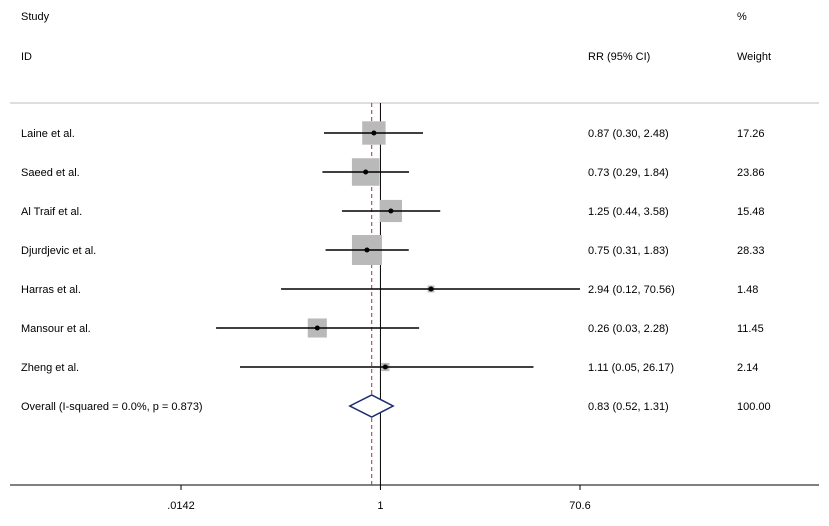  Describe the element at coordinates (751, 134) in the screenshot. I see `study-weight: 17.26` at that location.